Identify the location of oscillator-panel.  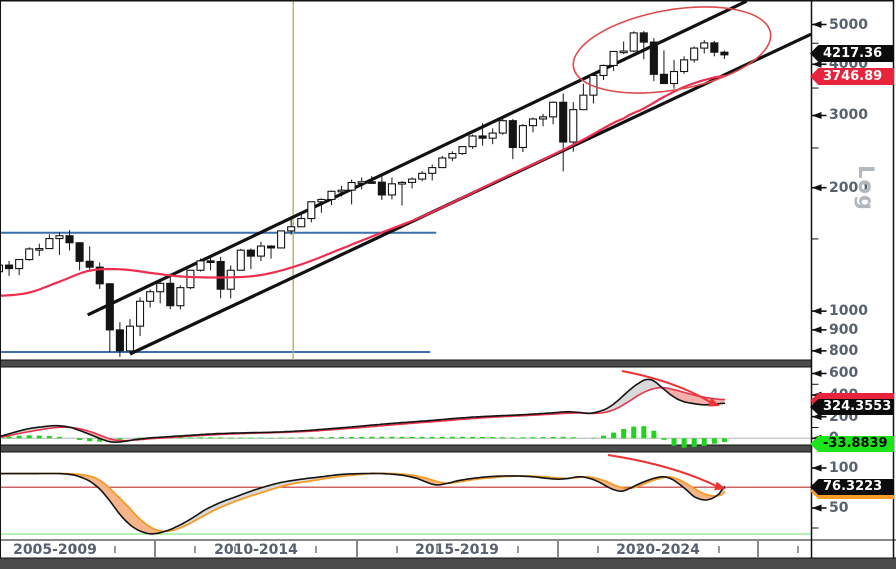
(405, 494).